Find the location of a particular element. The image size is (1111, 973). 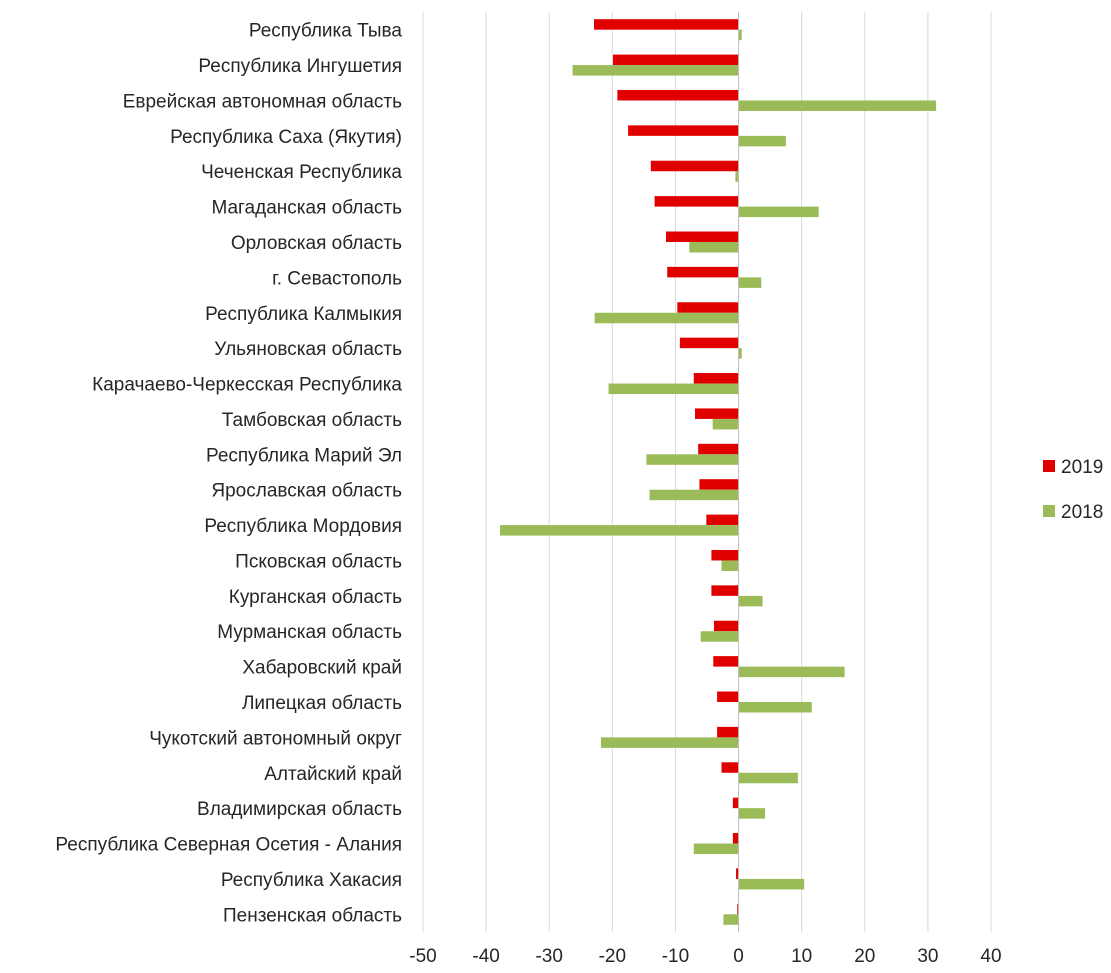

category-label: Республика Ингушетия is located at coordinates (300, 66).